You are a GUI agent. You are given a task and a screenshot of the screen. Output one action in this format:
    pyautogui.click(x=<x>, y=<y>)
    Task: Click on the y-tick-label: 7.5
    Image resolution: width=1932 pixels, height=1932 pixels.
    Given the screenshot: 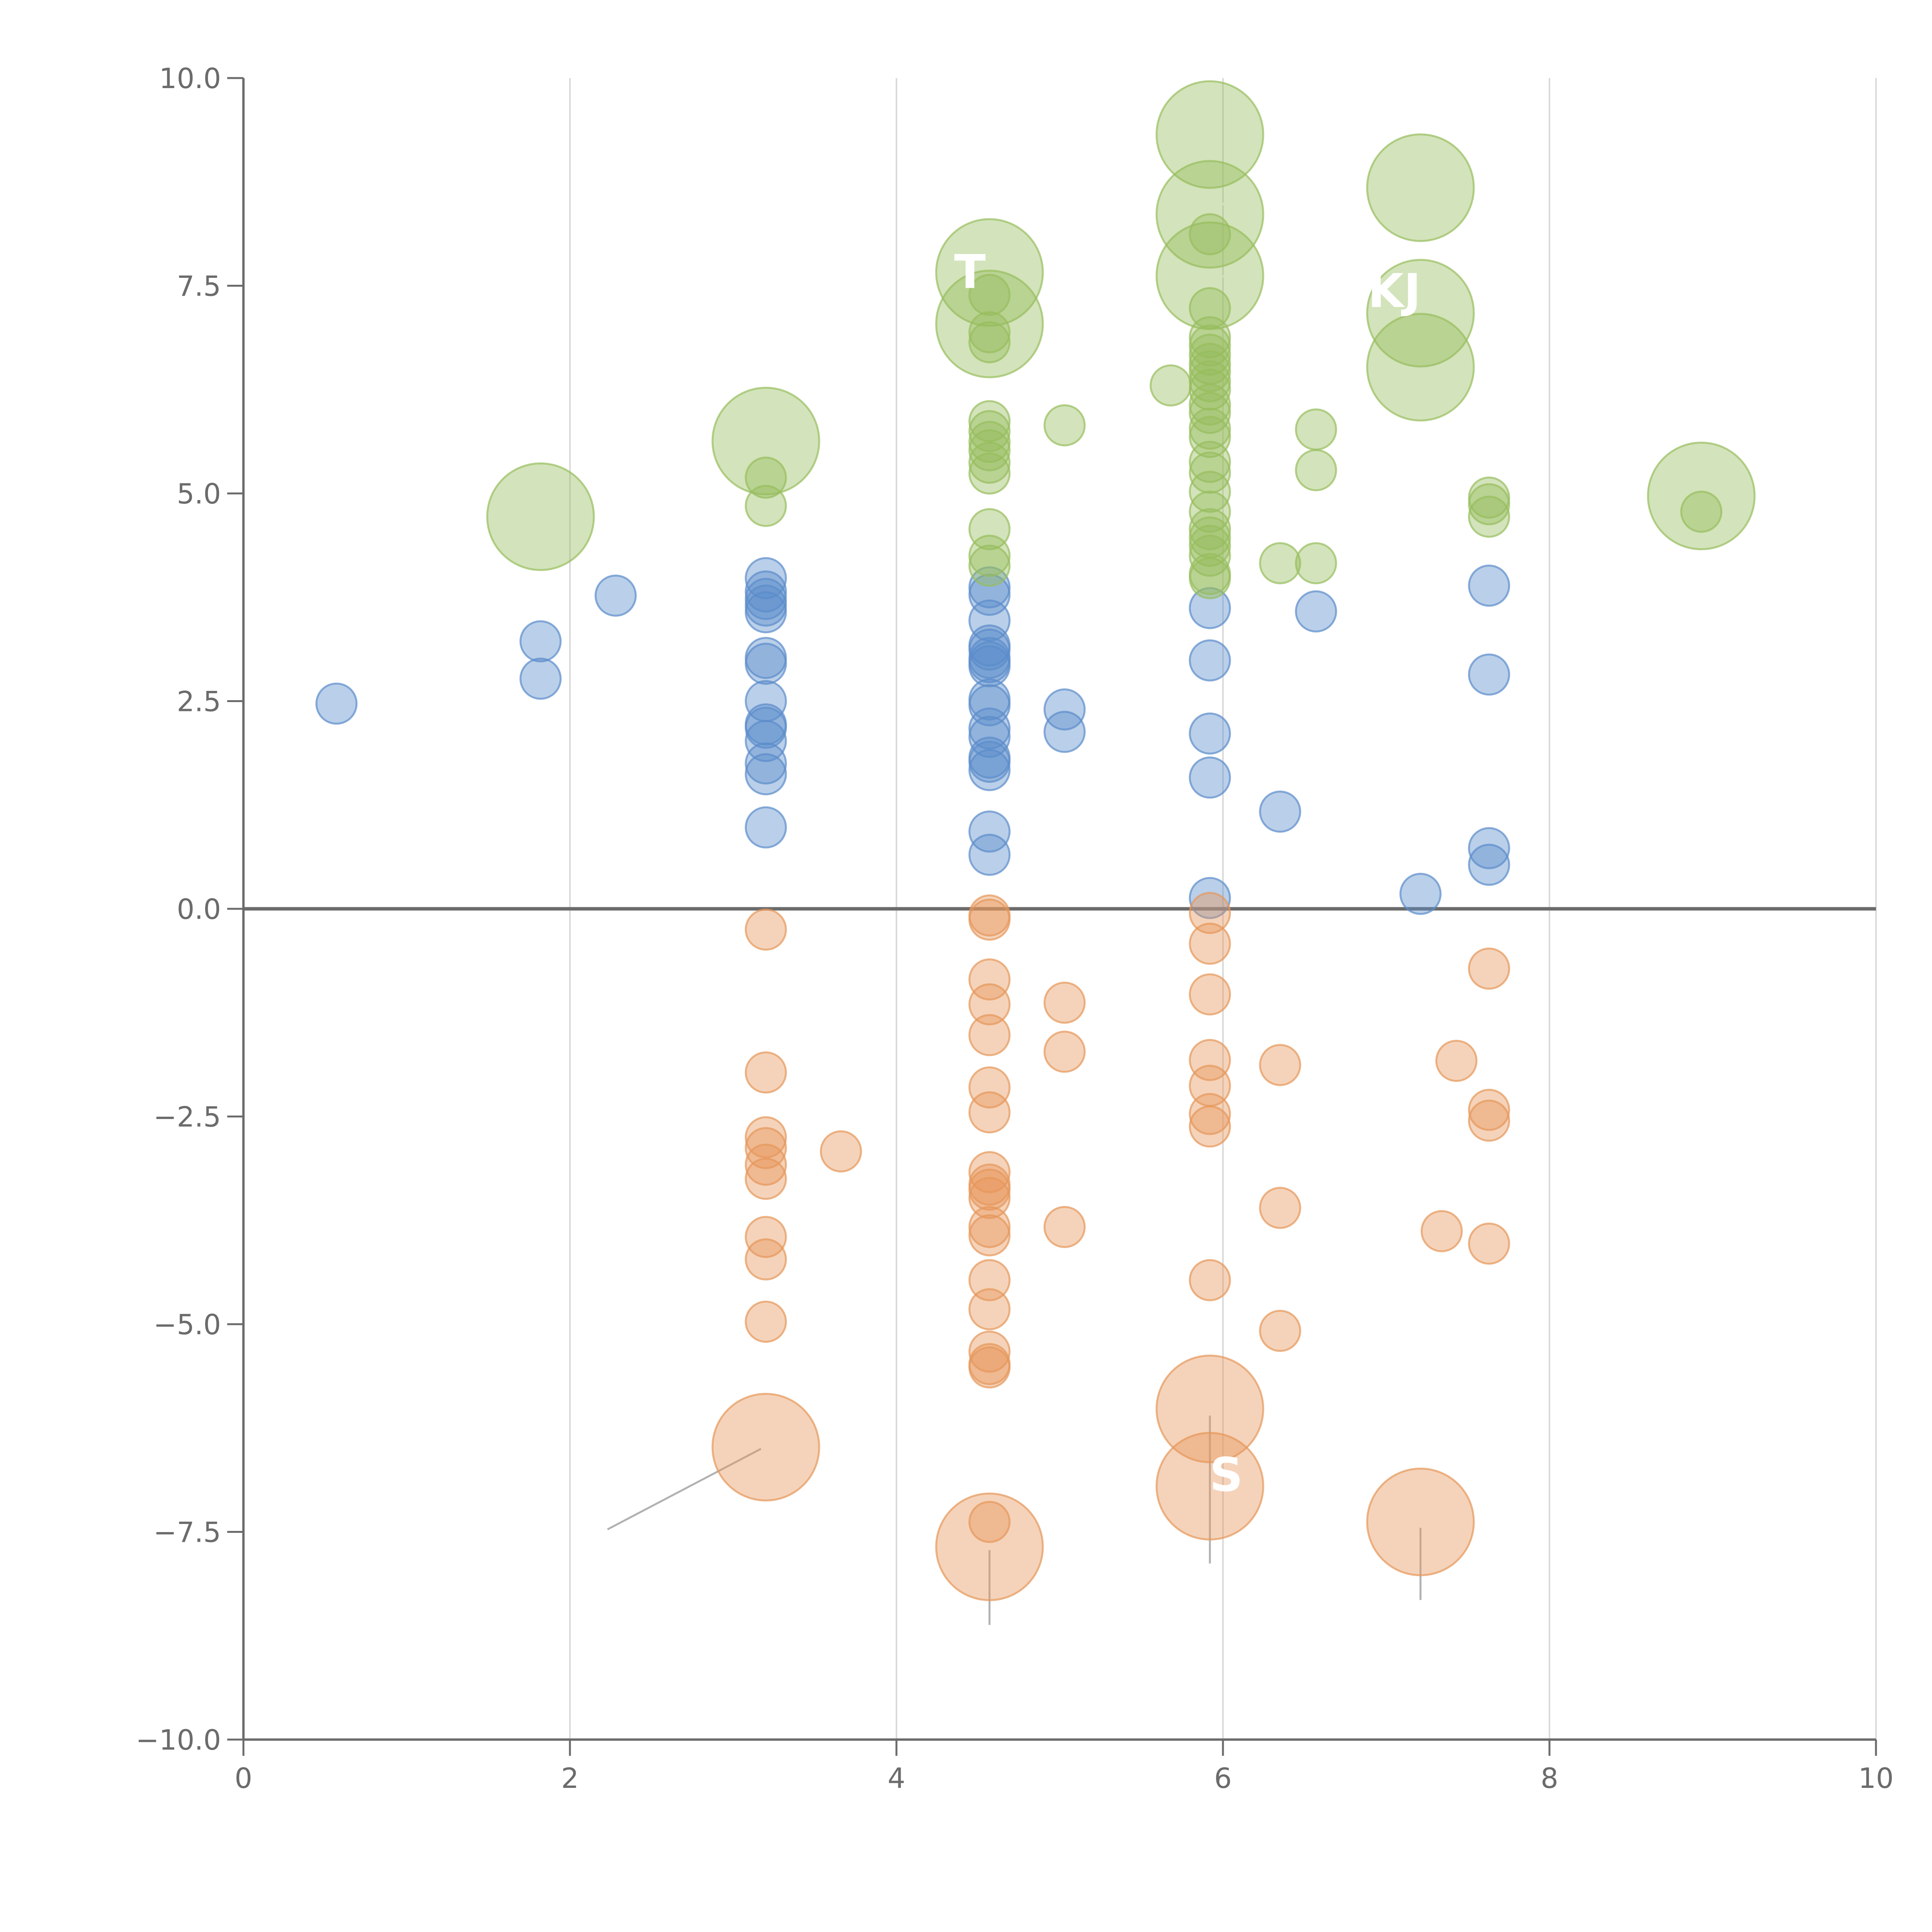 What is the action you would take?
    pyautogui.click(x=199, y=287)
    